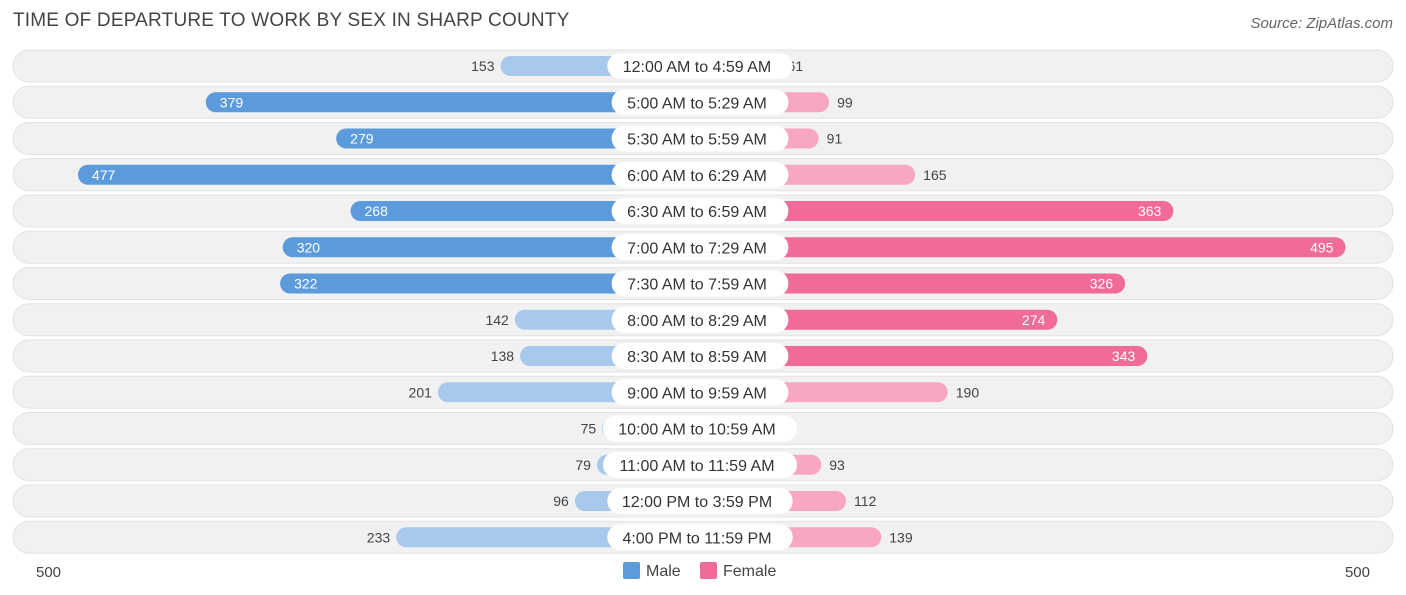  Describe the element at coordinates (104, 175) in the screenshot. I see `male-value-label: 477` at that location.